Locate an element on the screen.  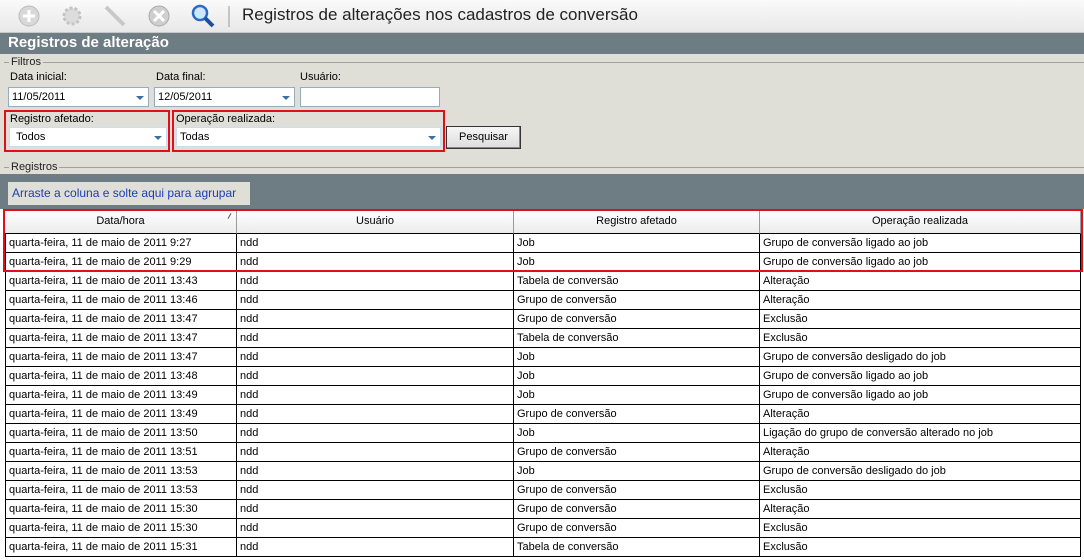
table-cell: quarta-feira, 11 de maio de 2011 13:51 is located at coordinates (121, 452).